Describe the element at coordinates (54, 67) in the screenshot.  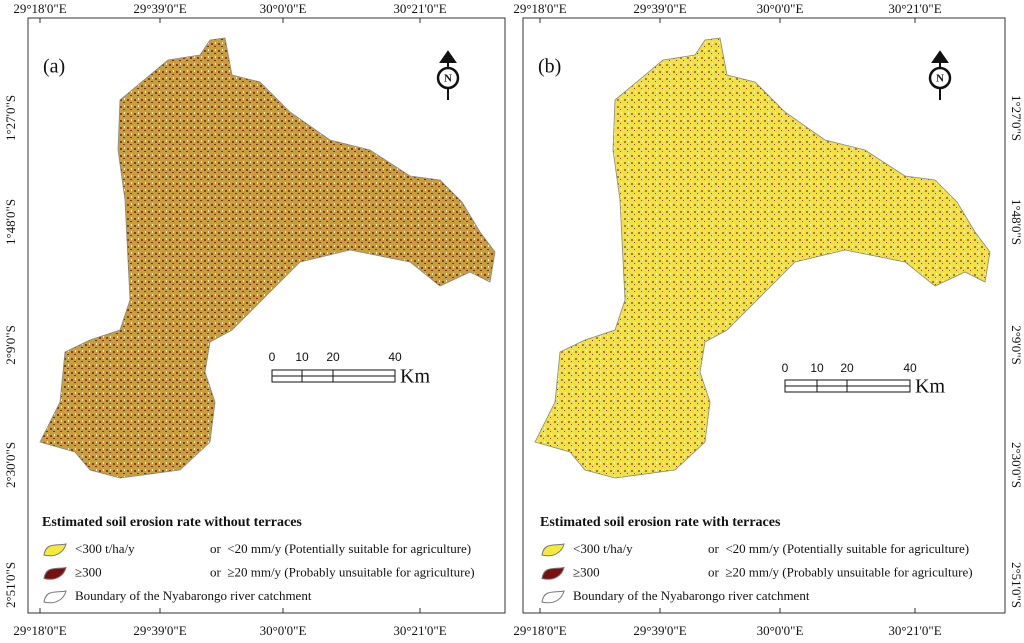
I see `panel-label: (a)` at that location.